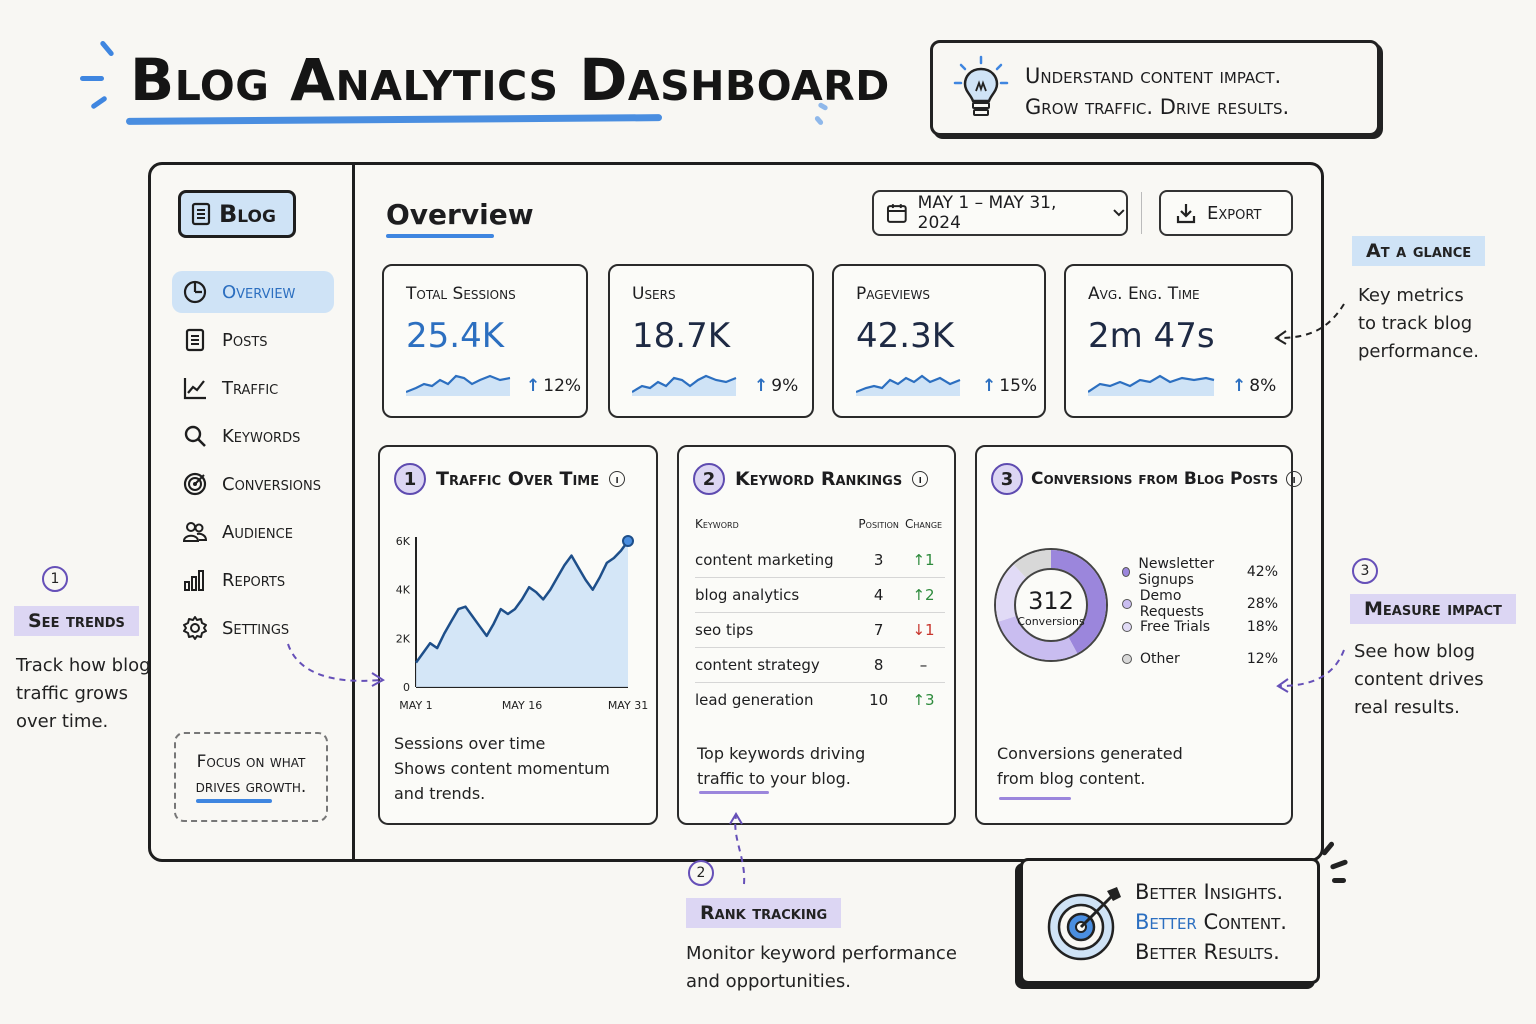 The height and width of the screenshot is (1024, 1536). Describe the element at coordinates (654, 294) in the screenshot. I see `metric-label: Users` at that location.